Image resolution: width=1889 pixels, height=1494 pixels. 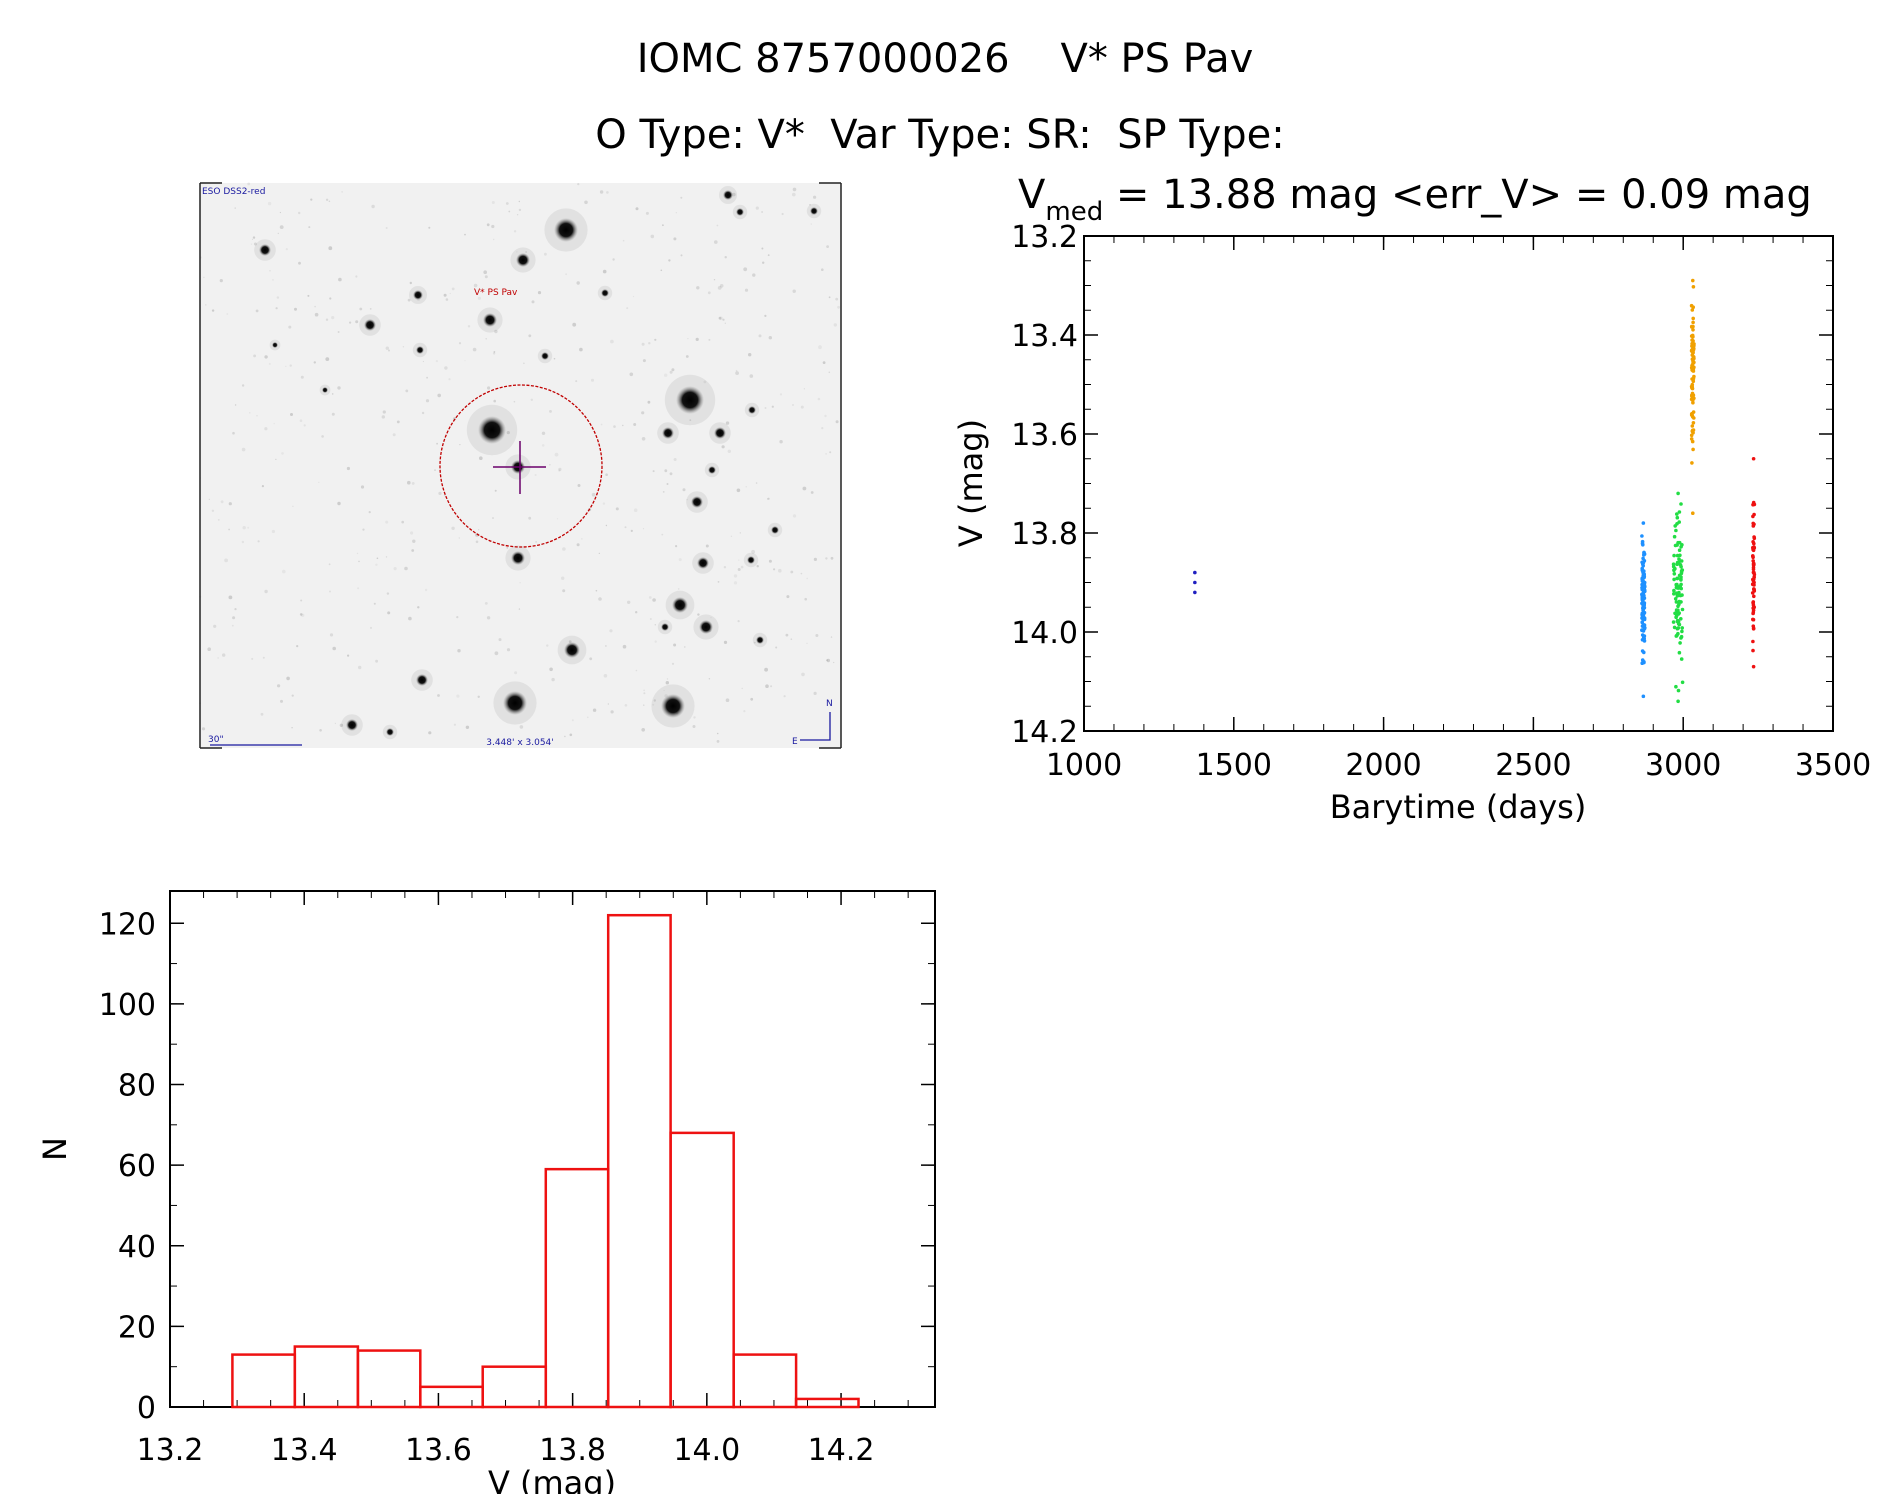 What do you see at coordinates (127, 1005) in the screenshot?
I see `hist-ytick-label: 100` at bounding box center [127, 1005].